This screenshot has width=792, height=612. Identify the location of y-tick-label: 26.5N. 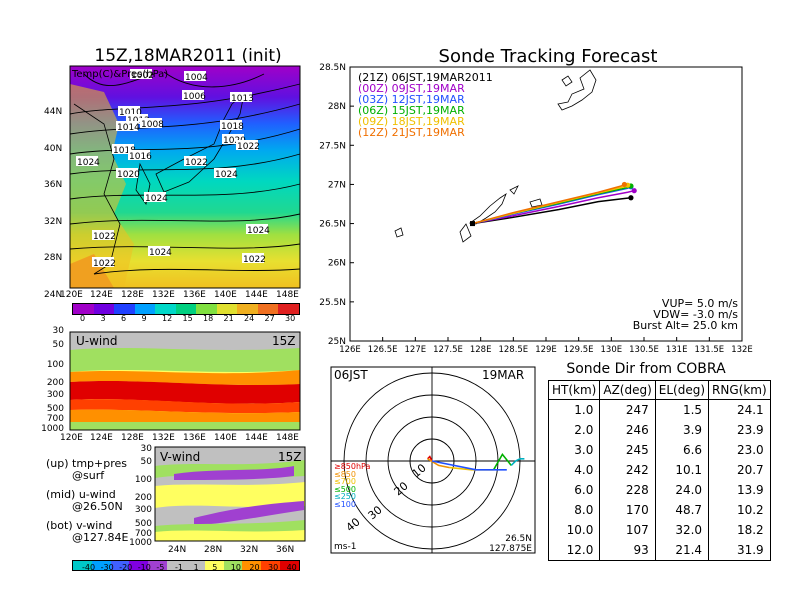
(332, 225).